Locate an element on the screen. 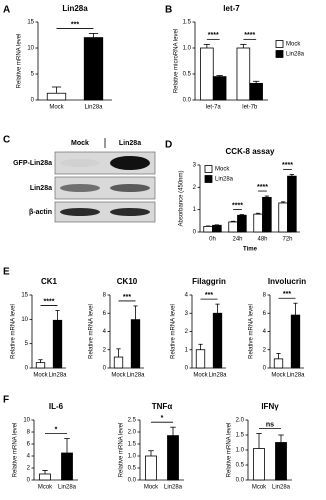 Image resolution: width=326 pixels, height=500 pixels. y-axis-label: Relative microRNA level is located at coordinates (177, 61).